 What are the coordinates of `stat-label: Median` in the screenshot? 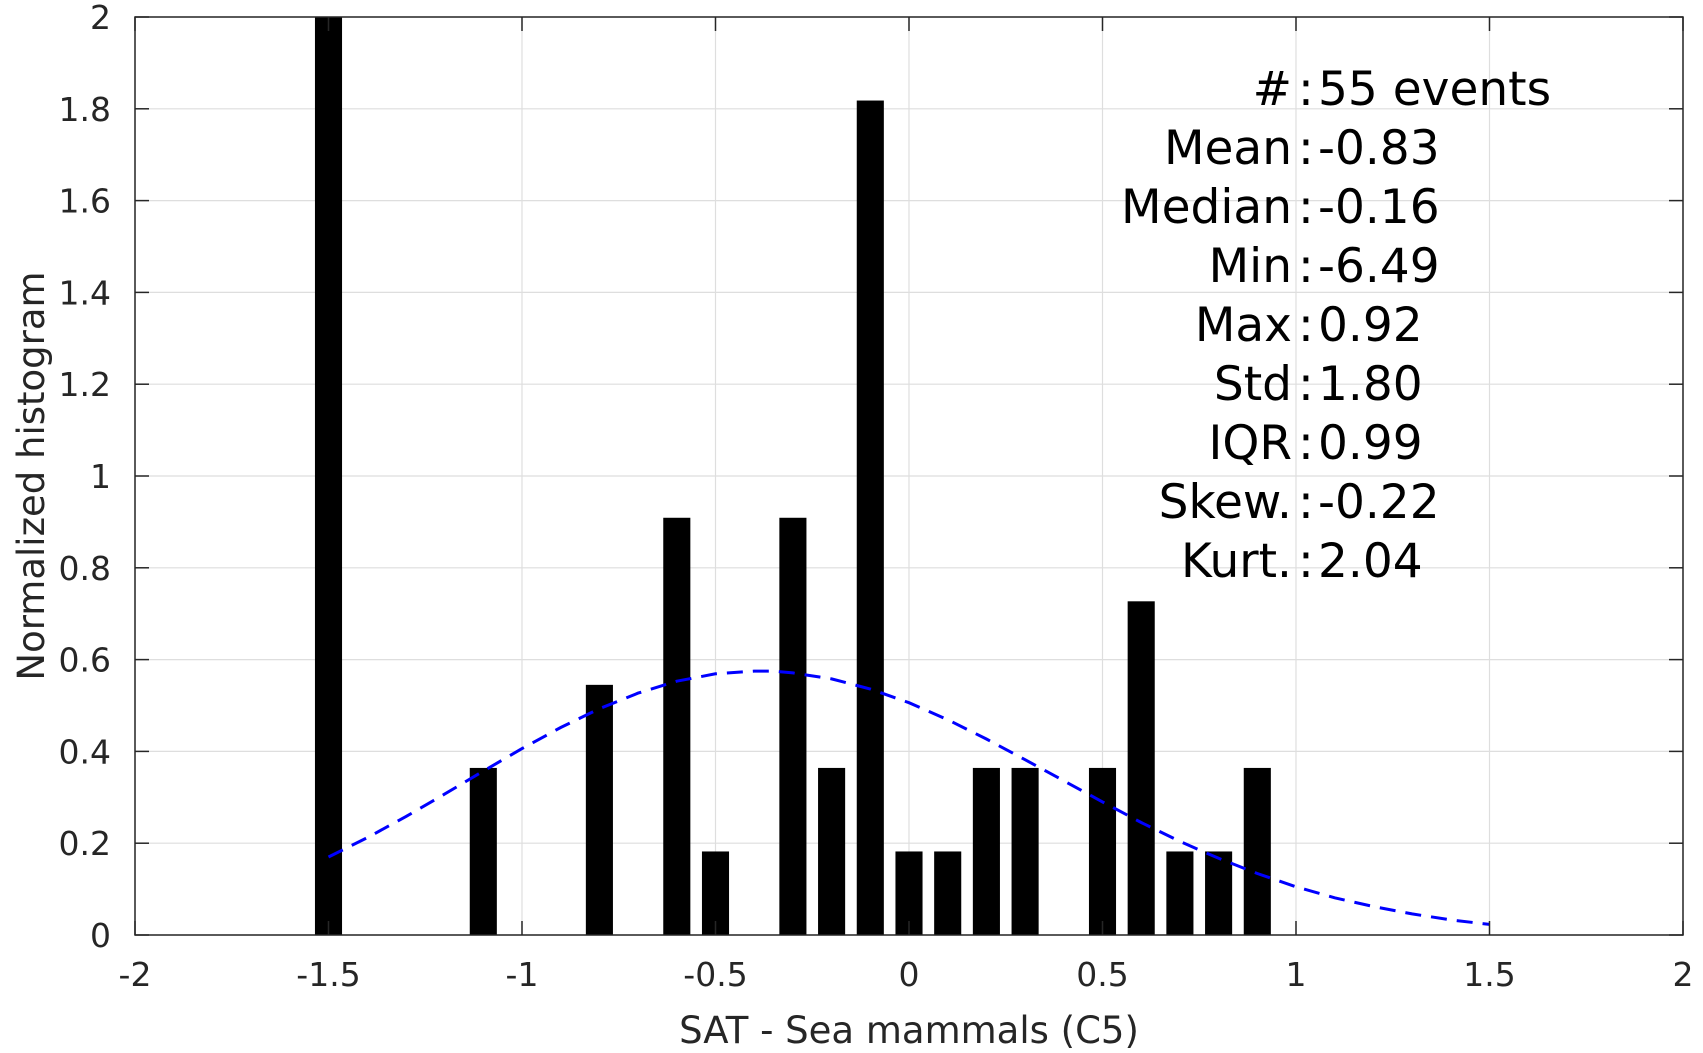 It's located at (1206, 207).